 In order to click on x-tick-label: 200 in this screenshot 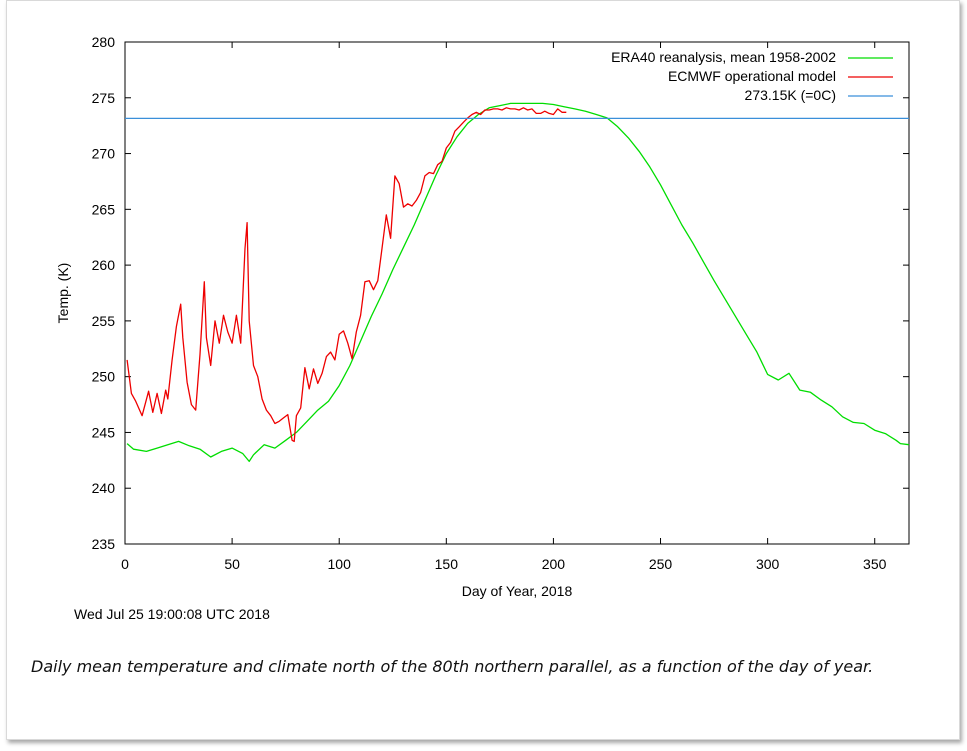, I will do `click(554, 564)`.